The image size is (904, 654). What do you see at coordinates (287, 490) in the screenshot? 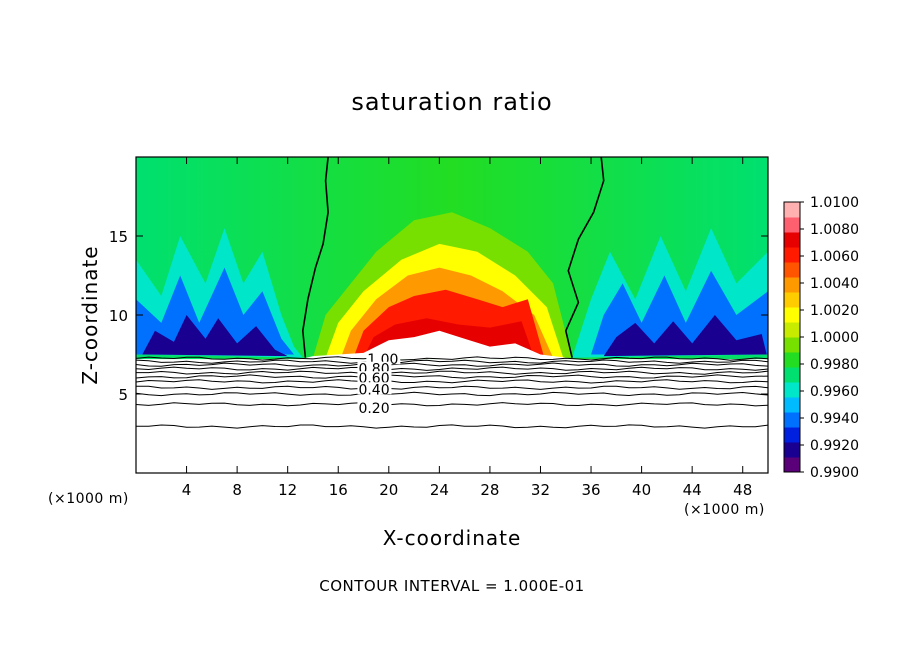
I see `x-tick-label: 12` at bounding box center [287, 490].